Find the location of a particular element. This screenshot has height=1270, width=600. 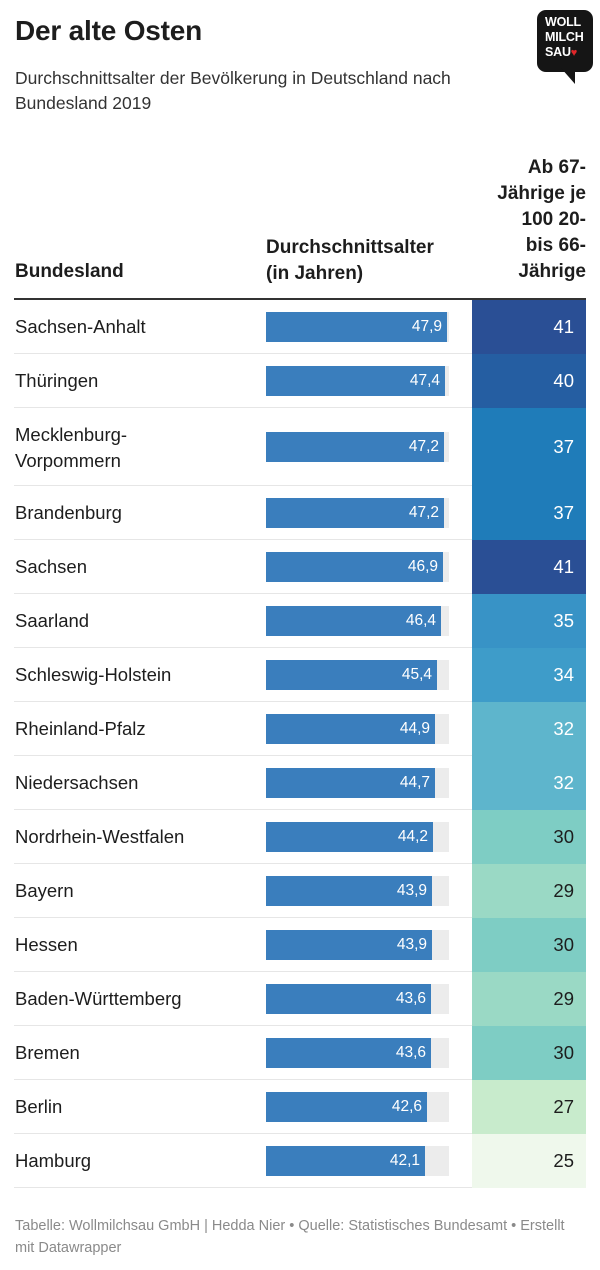

table-row: Bremen 43,6 30 is located at coordinates (300, 1053).